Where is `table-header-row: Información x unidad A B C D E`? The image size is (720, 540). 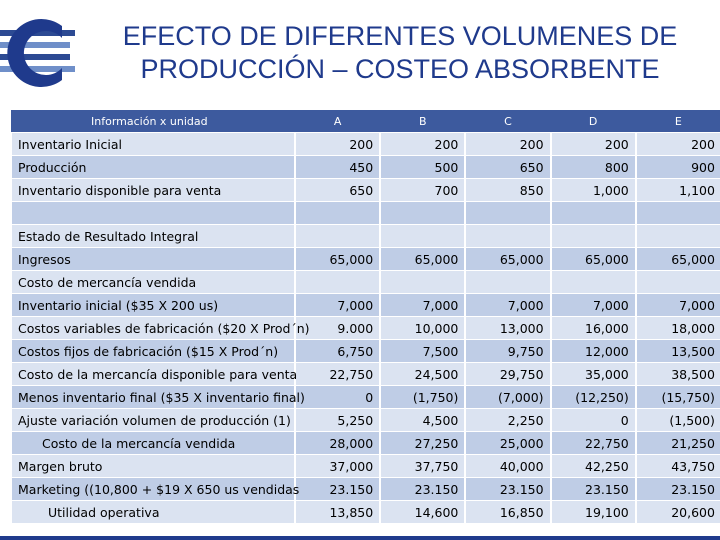 table-header-row: Información x unidad A B C D E is located at coordinates (365, 121).